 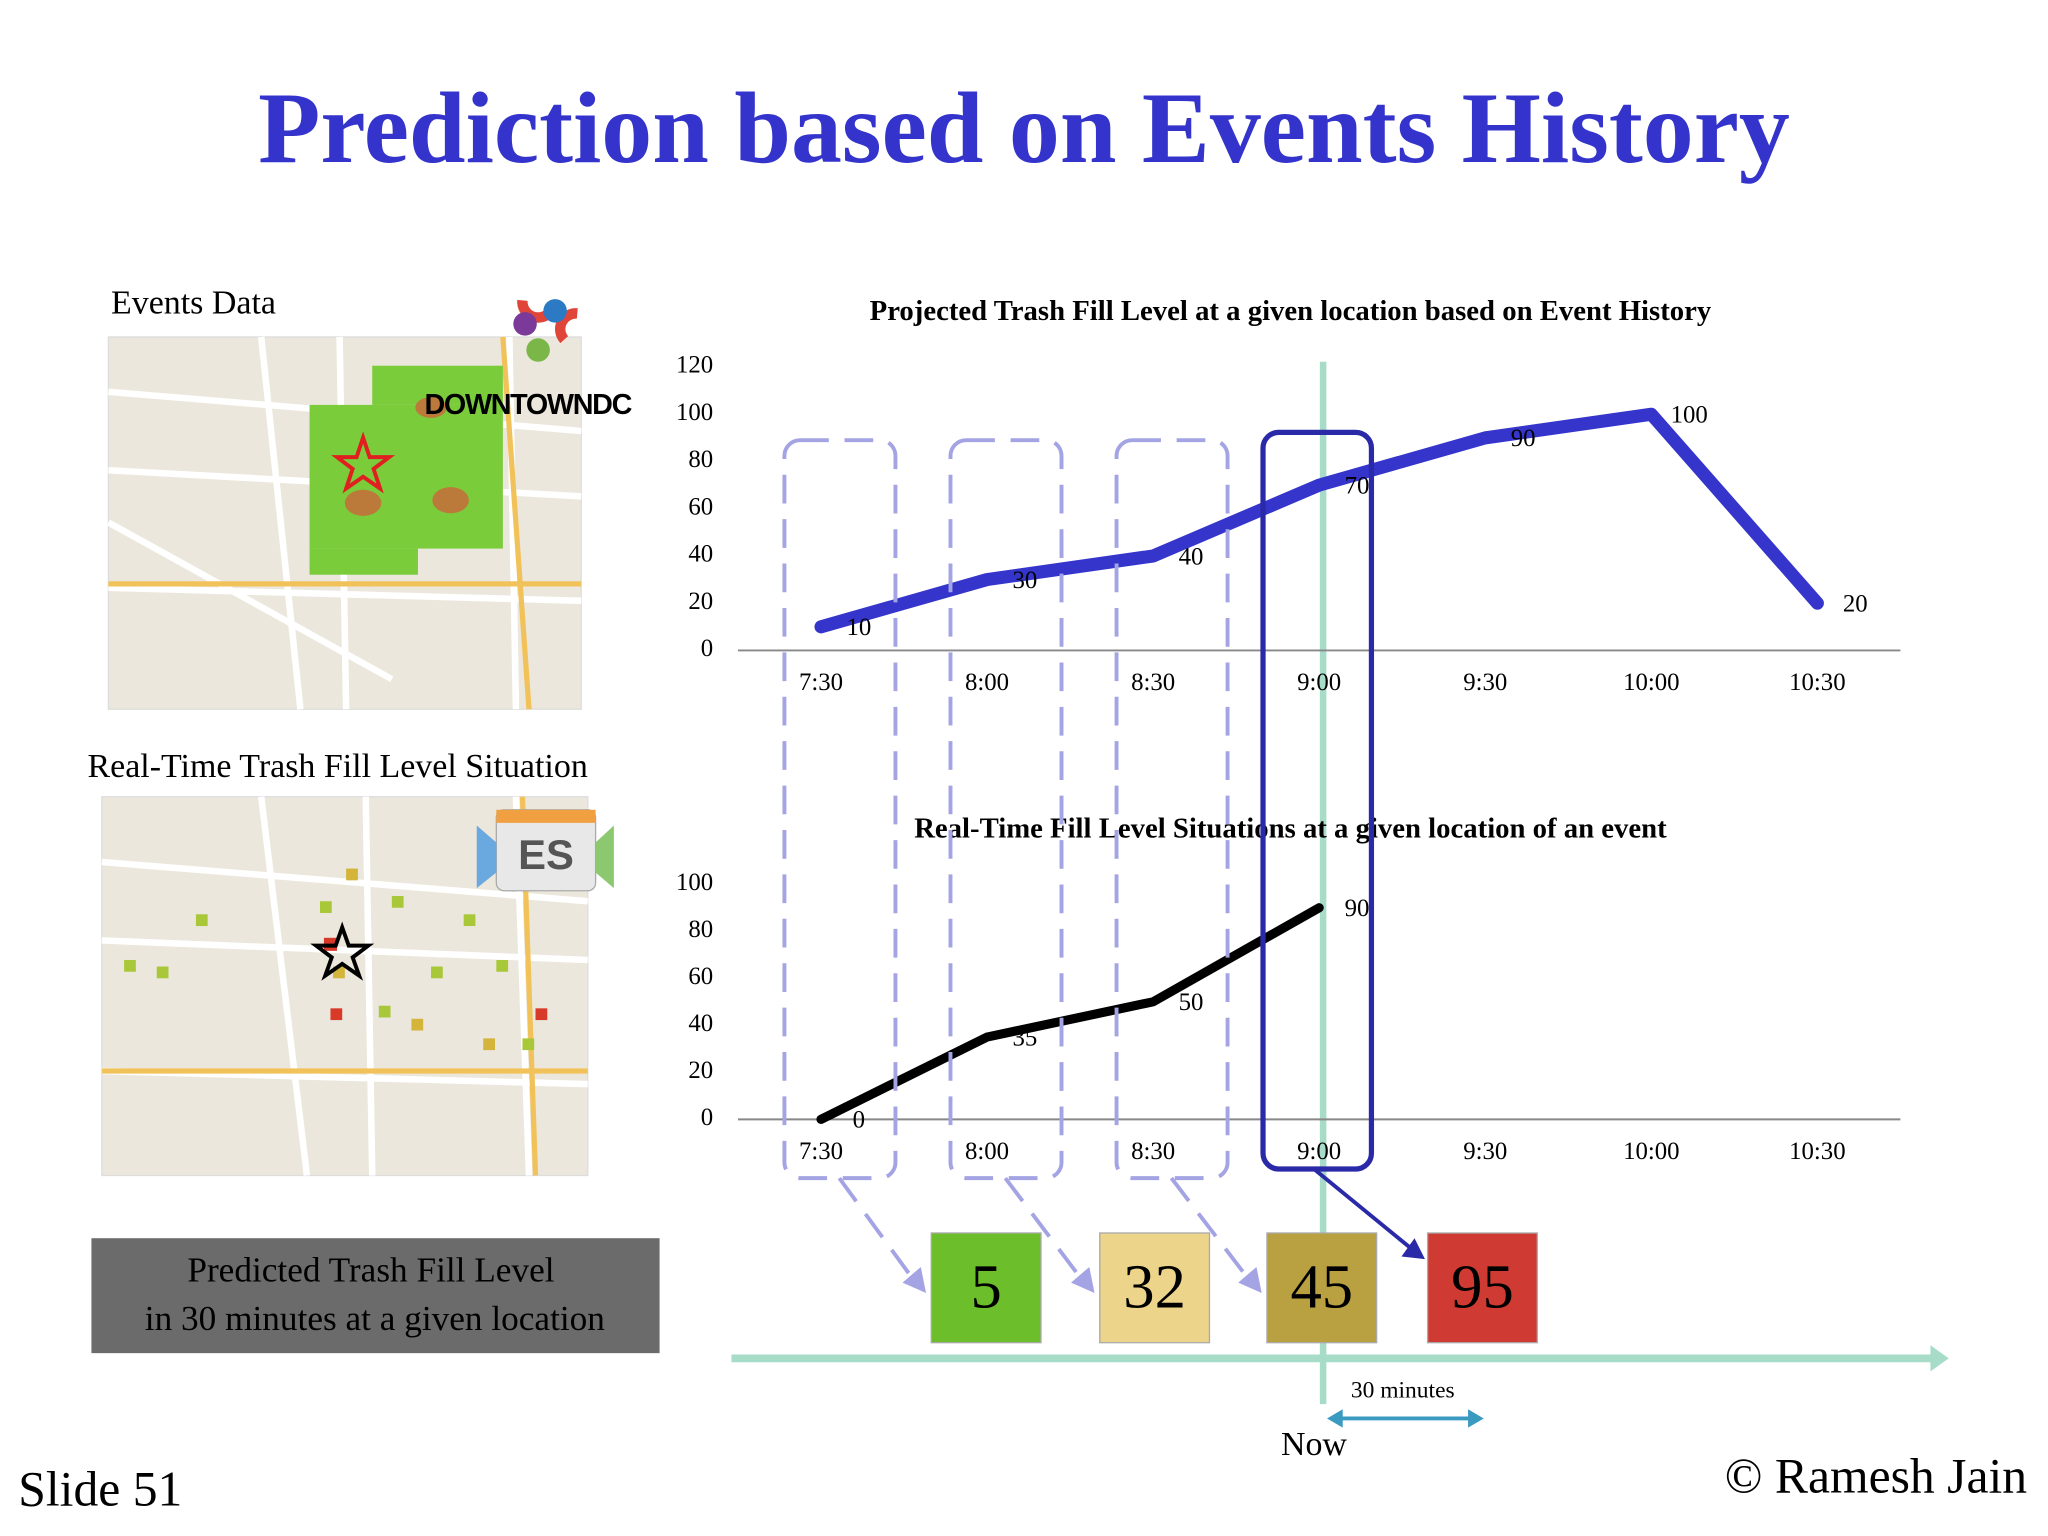 What do you see at coordinates (527, 405) in the screenshot?
I see `map-logo: DOWNTOWNDC` at bounding box center [527, 405].